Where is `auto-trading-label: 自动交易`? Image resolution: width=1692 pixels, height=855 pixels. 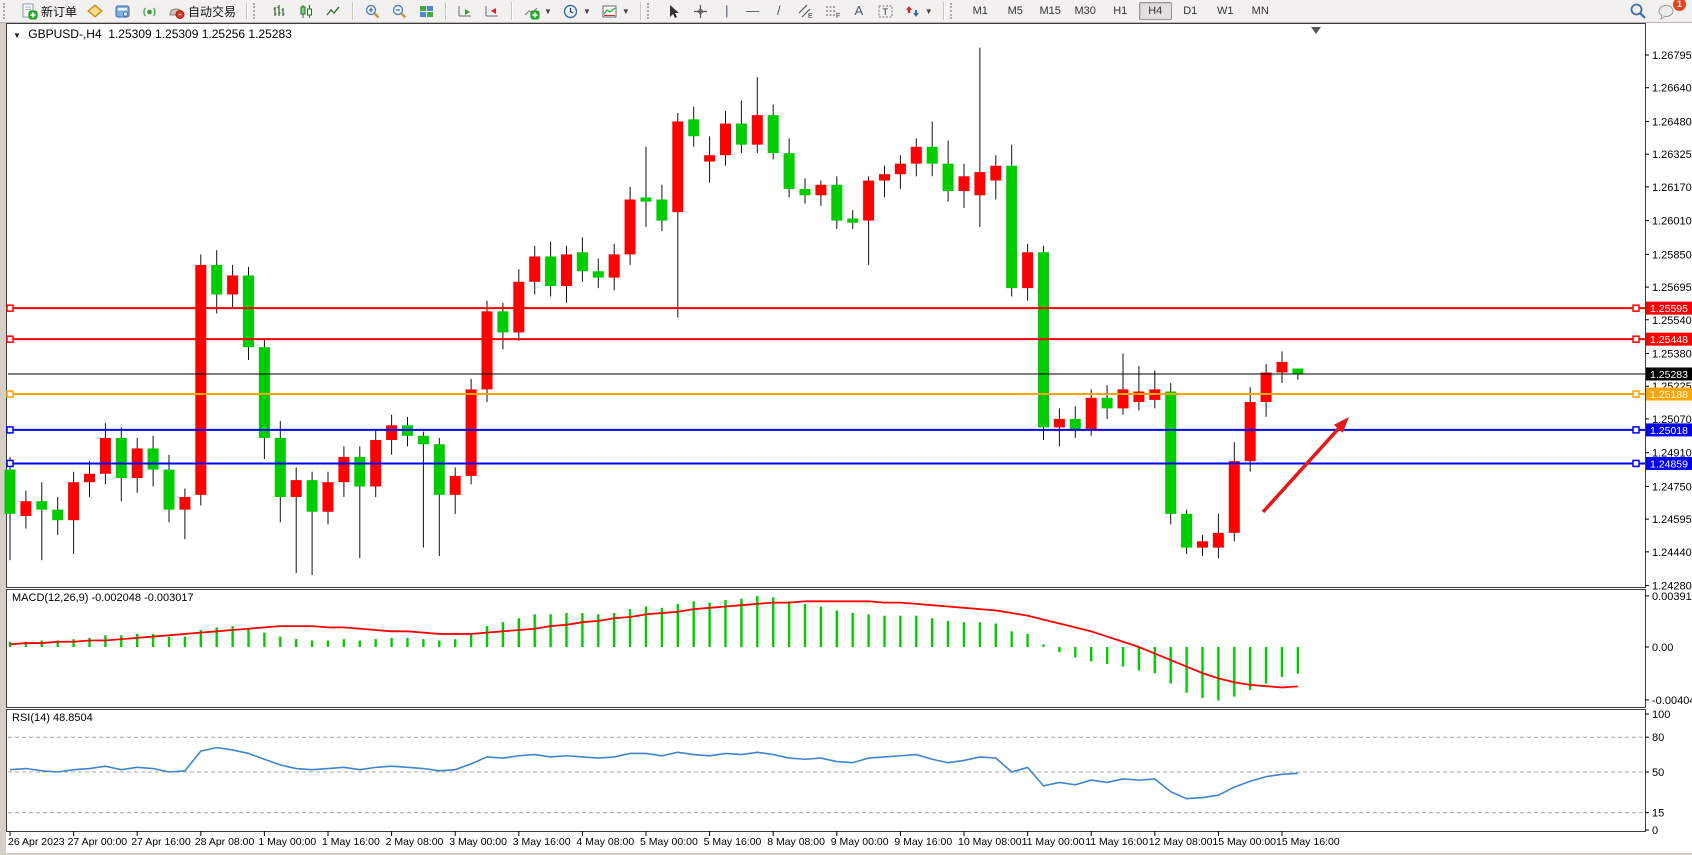
auto-trading-label: 自动交易 is located at coordinates (212, 11).